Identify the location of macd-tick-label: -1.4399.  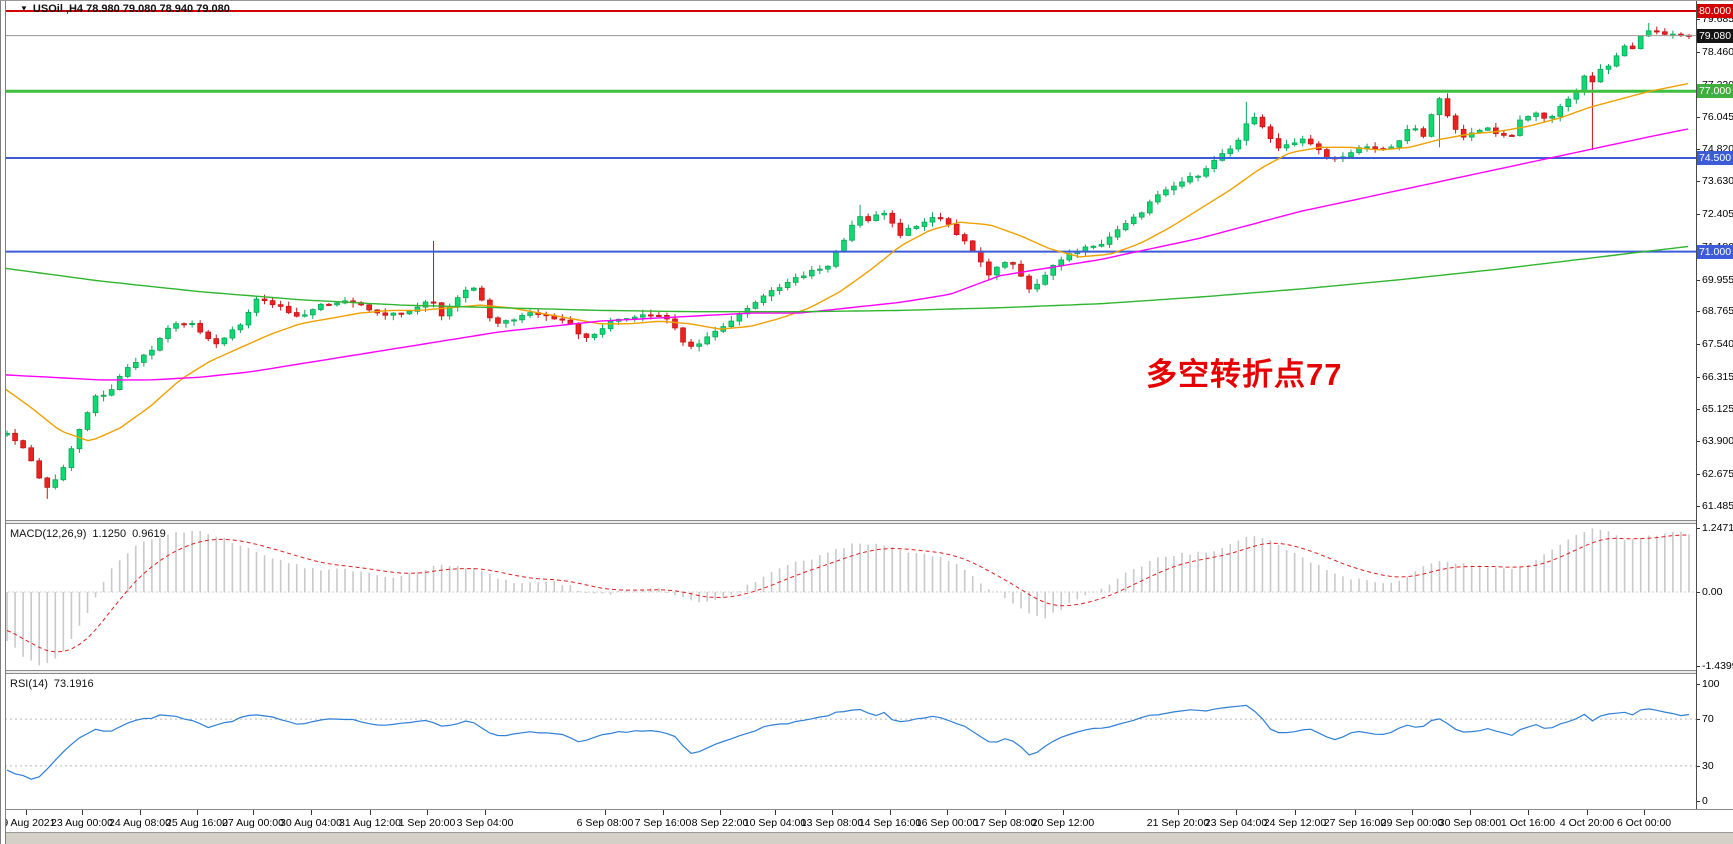
(1715, 666).